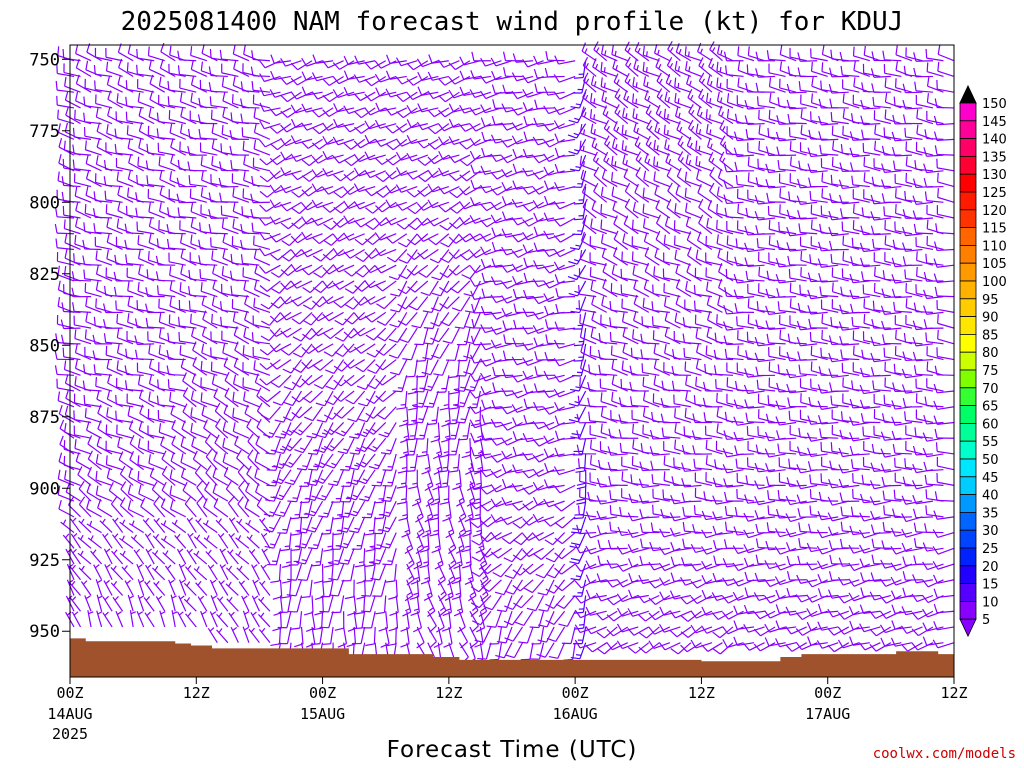 This screenshot has height=768, width=1024. What do you see at coordinates (944, 754) in the screenshot?
I see `credit-link: coolwx.com/models` at bounding box center [944, 754].